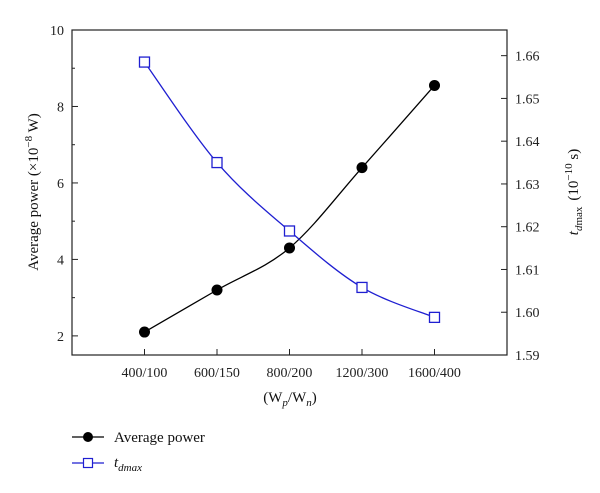  What do you see at coordinates (527, 185) in the screenshot?
I see `y-right-tick-label-4: 1.63` at bounding box center [527, 185].